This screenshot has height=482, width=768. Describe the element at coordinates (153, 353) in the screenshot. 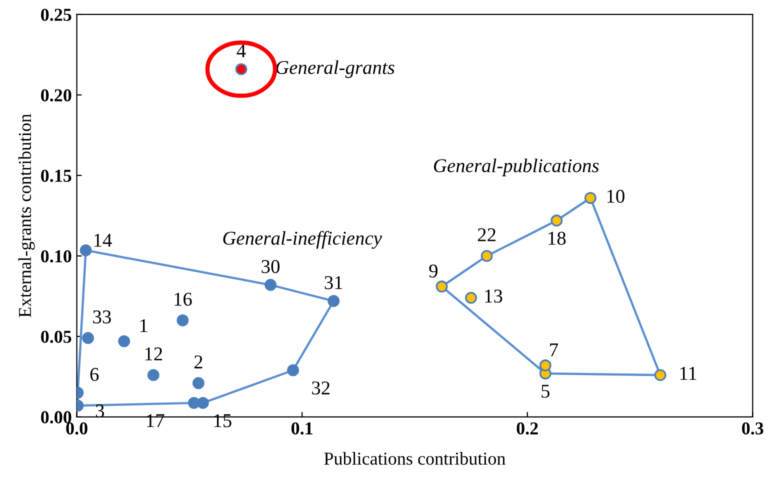

I see `annotation: 12` at that location.